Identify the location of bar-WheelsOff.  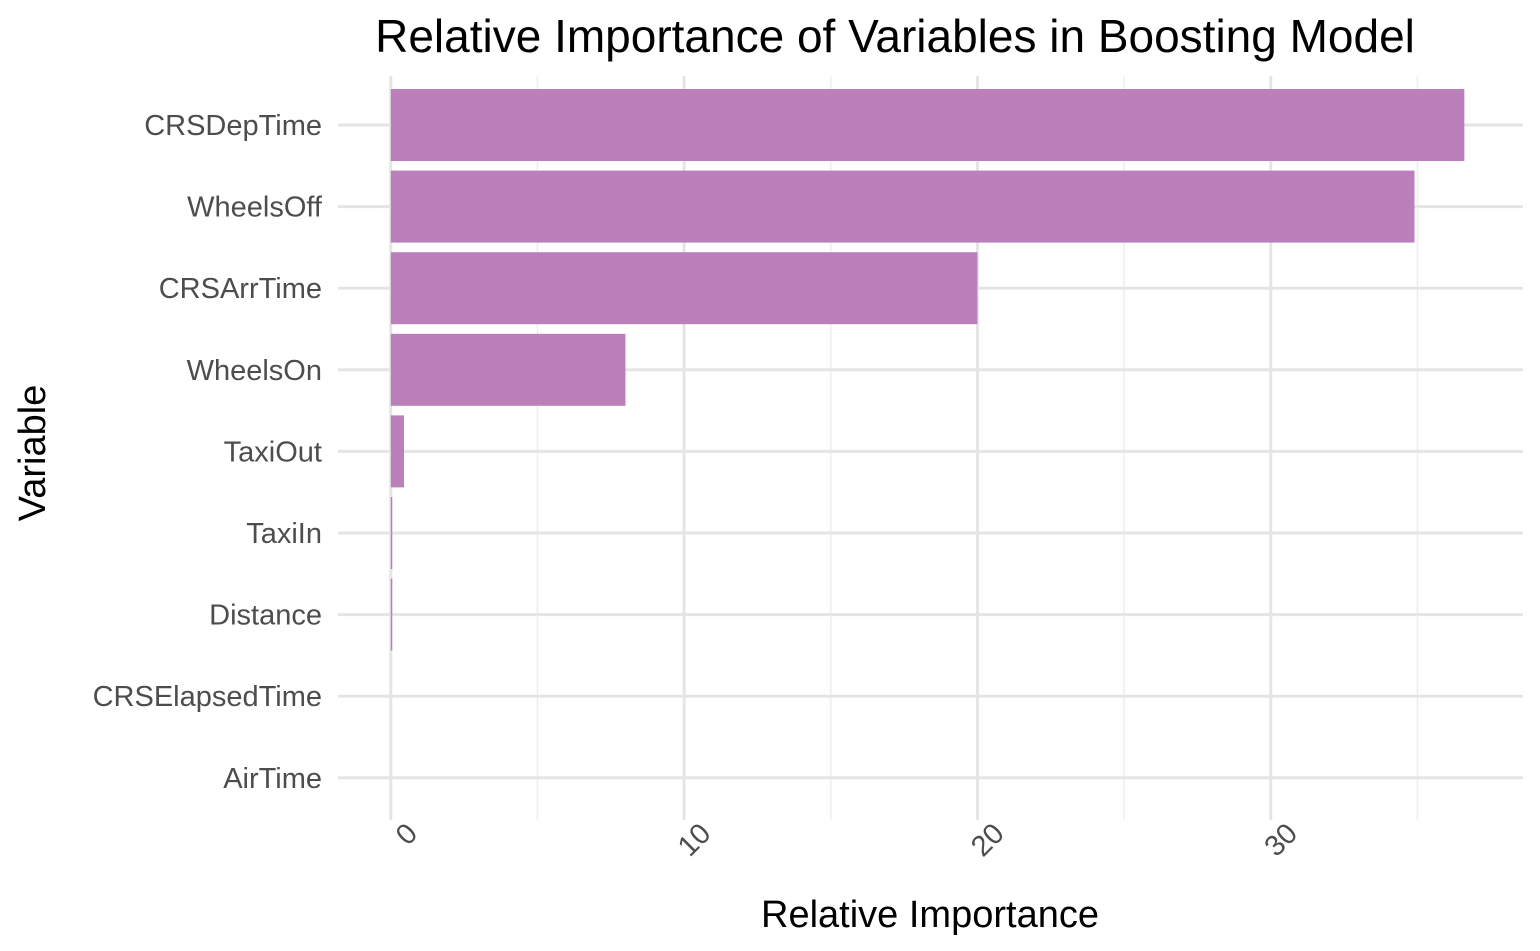
(902, 206).